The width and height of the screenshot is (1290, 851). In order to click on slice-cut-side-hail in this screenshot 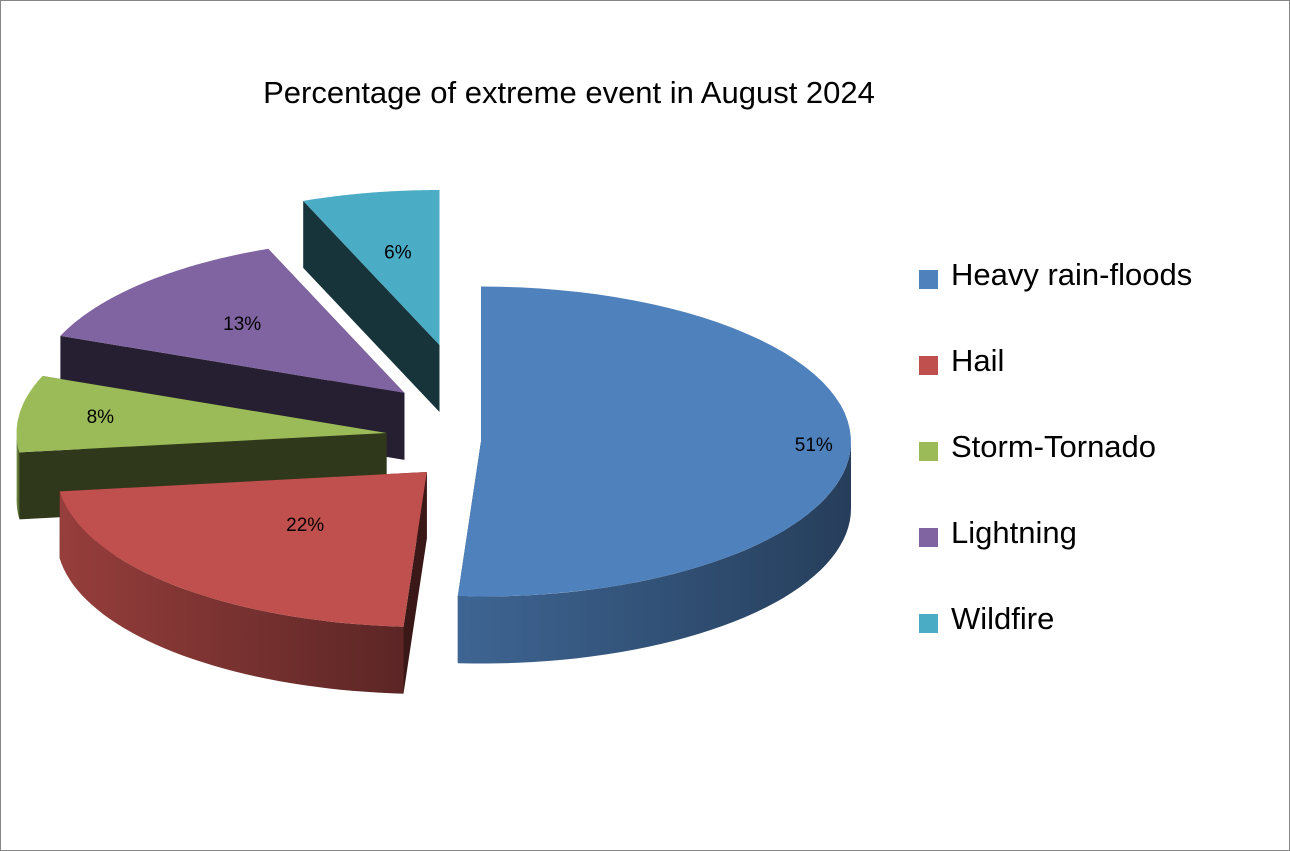, I will do `click(415, 583)`.